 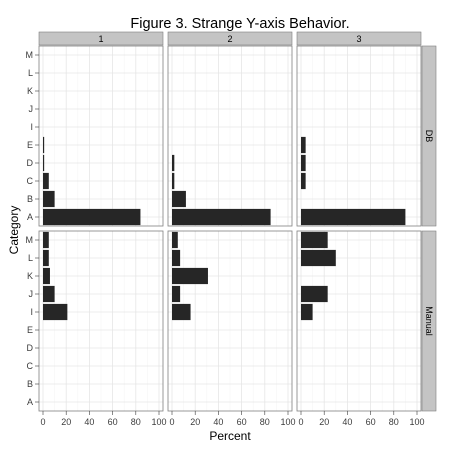 I want to click on panel-2-manual, so click(x=230, y=321).